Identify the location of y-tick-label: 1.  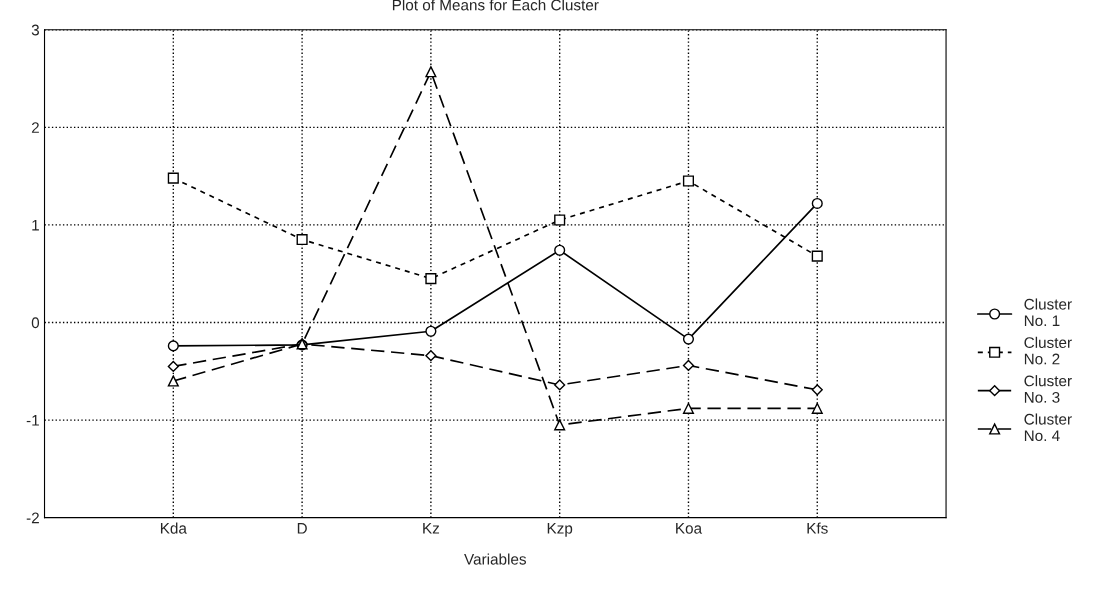
(35, 225).